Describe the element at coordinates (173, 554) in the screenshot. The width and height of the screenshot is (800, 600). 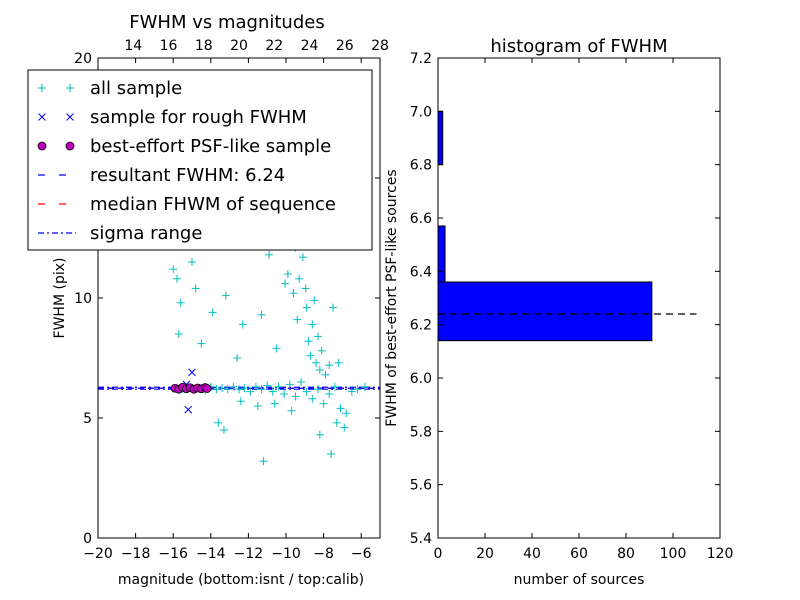
I see `scatter-x-tick-label: −16` at that location.